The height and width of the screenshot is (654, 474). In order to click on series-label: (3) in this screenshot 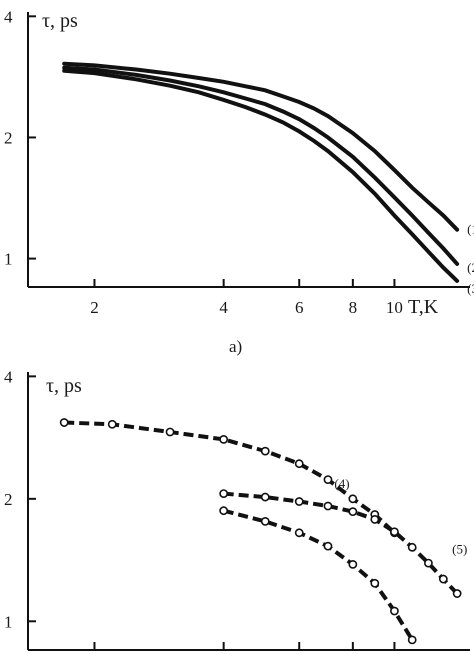, I will do `click(470, 288)`.